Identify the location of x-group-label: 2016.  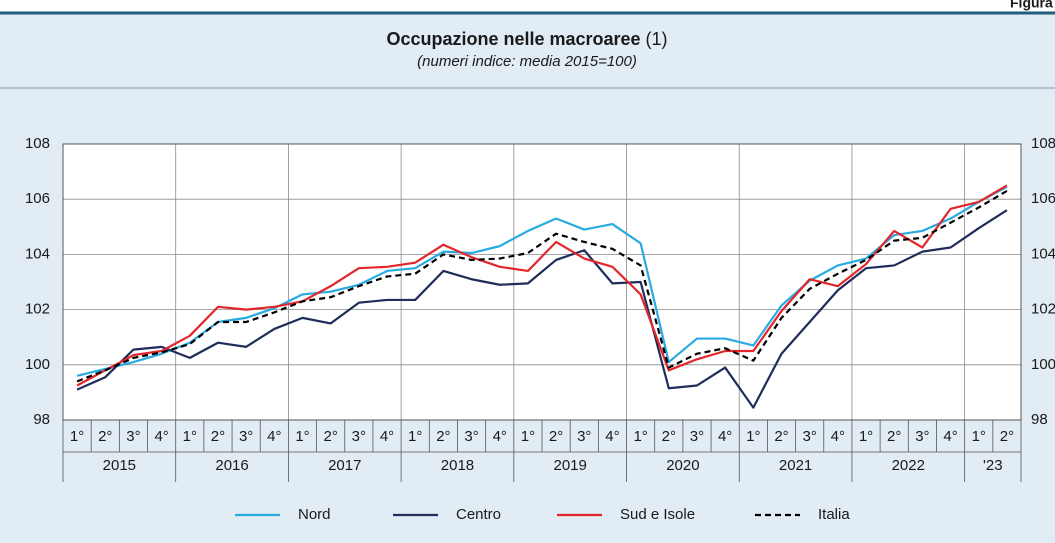
(231, 465).